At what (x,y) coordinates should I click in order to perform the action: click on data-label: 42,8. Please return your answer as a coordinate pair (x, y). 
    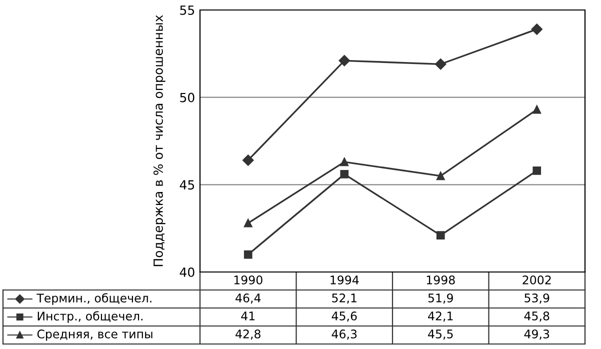
    Looking at the image, I should click on (248, 334).